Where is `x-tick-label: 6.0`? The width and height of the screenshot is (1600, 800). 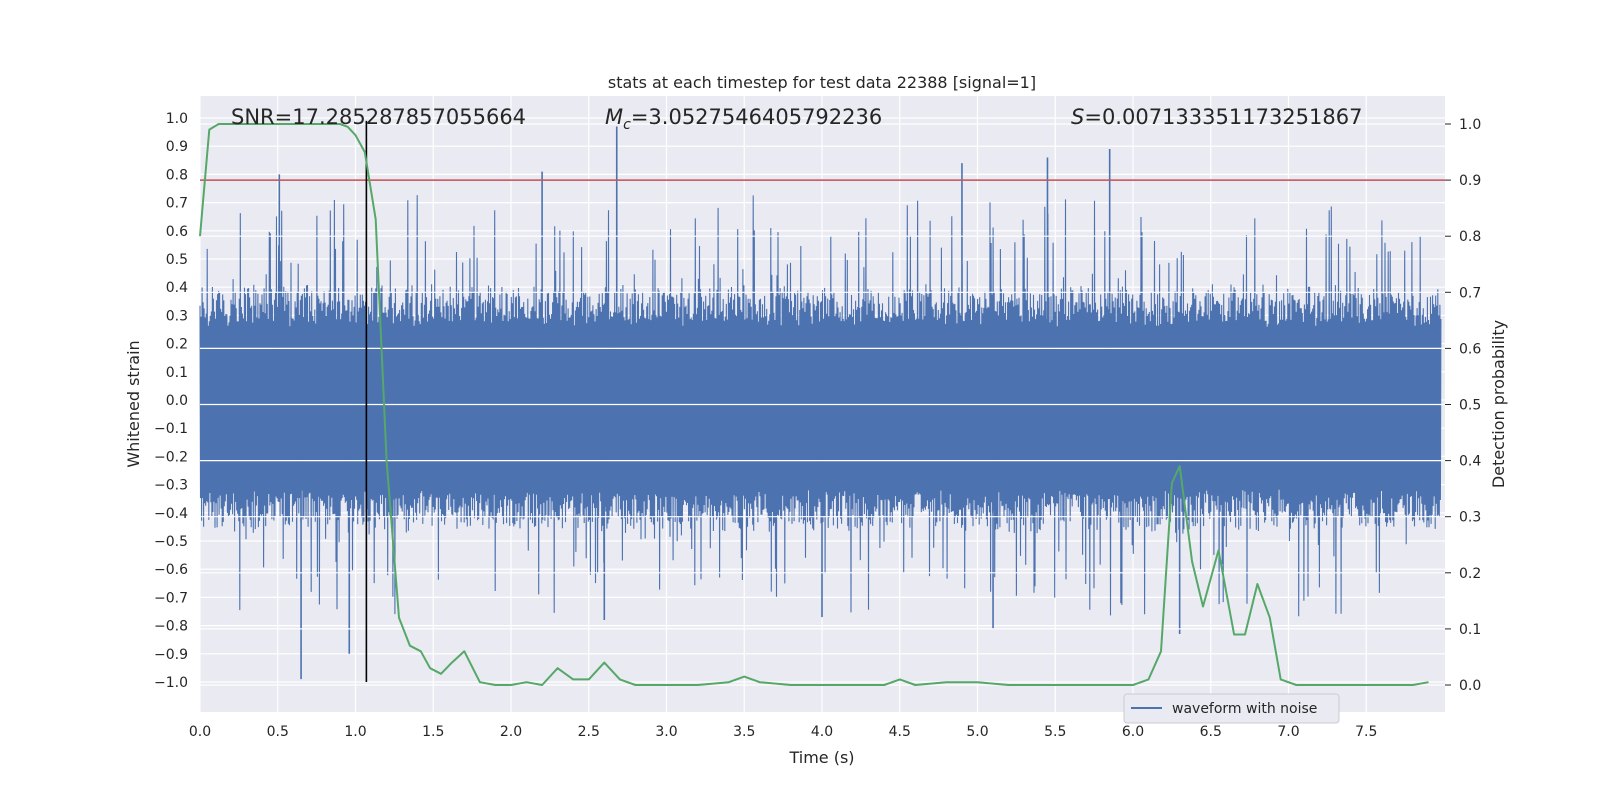
x-tick-label: 6.0 is located at coordinates (1133, 732).